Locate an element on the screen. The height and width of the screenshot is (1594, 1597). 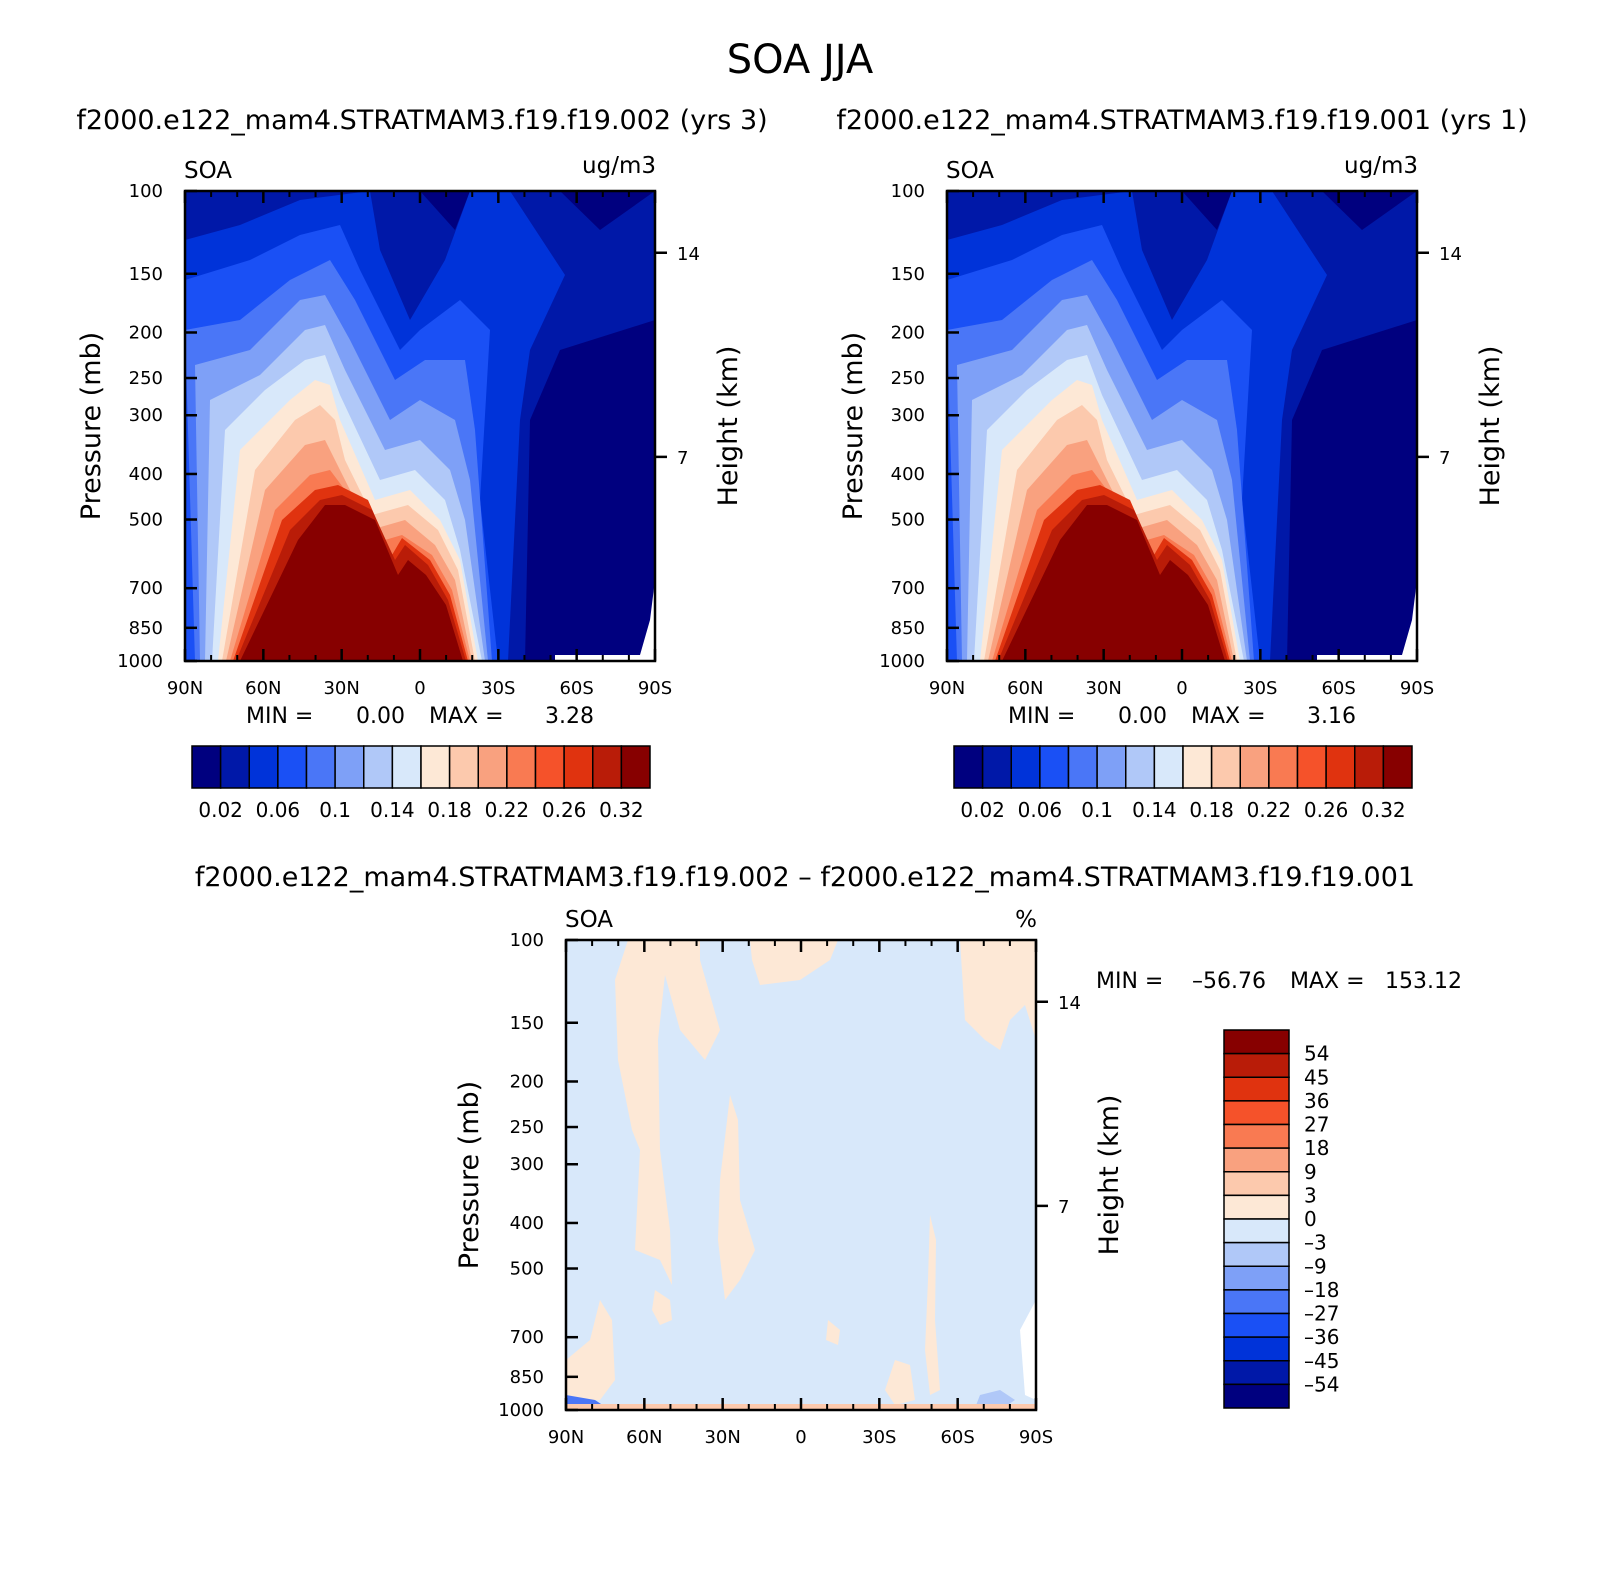
x-tick-label: 0 is located at coordinates (800, 1437).